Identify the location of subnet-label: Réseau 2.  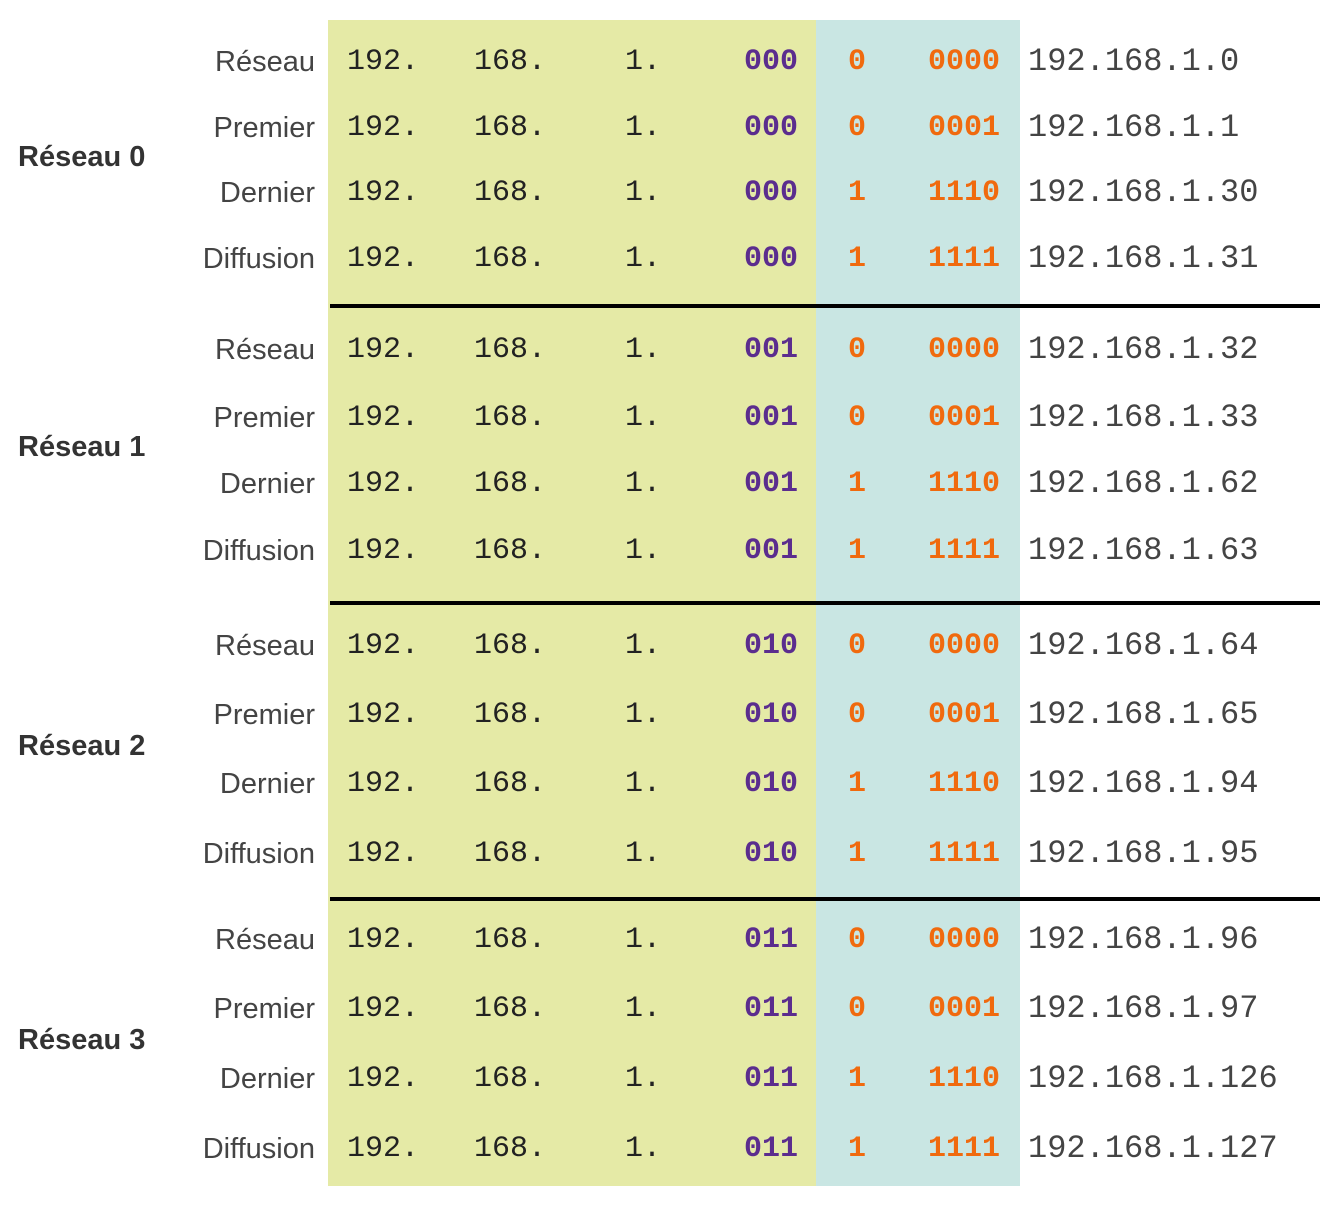
(82, 745).